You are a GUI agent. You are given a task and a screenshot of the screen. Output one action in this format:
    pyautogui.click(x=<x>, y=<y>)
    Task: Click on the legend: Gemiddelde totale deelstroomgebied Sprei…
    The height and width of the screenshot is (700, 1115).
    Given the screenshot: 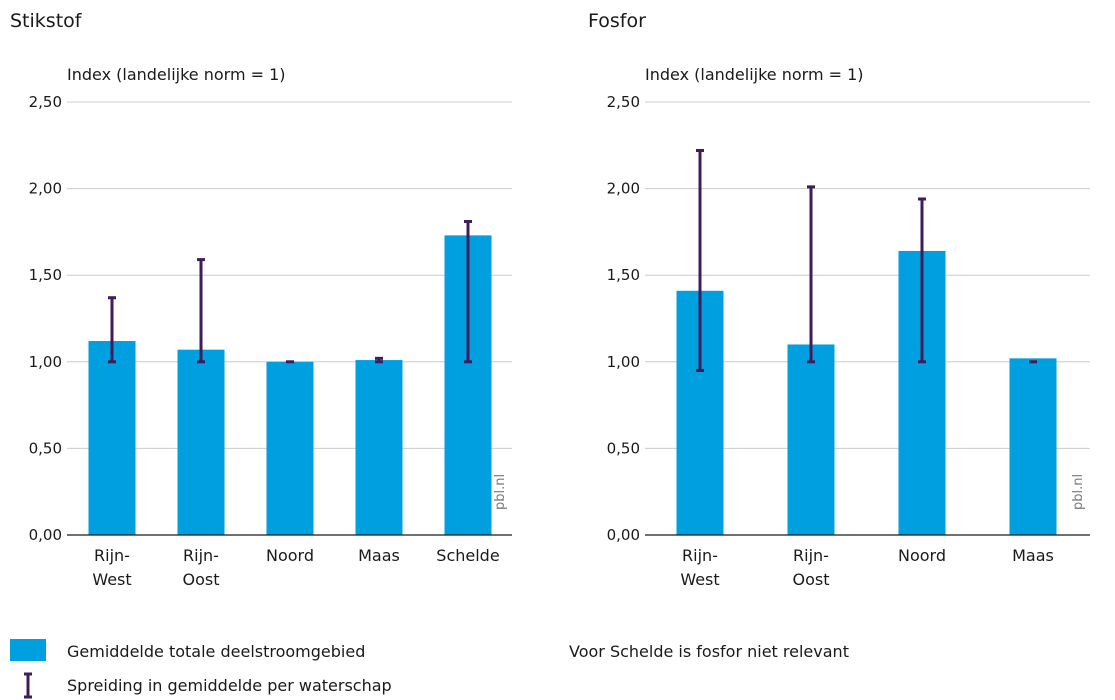 What is the action you would take?
    pyautogui.click(x=201, y=669)
    